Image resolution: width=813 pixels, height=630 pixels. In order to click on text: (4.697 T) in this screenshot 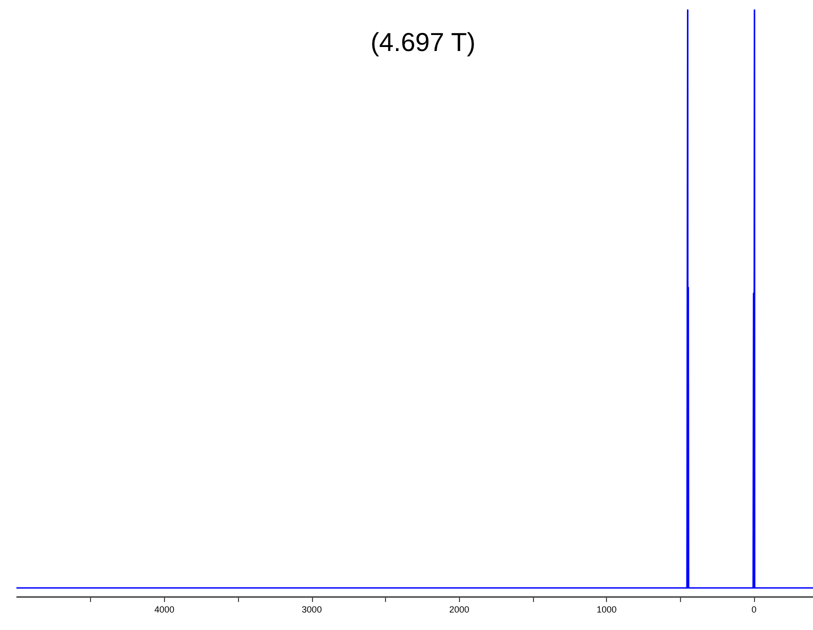, I will do `click(423, 42)`.